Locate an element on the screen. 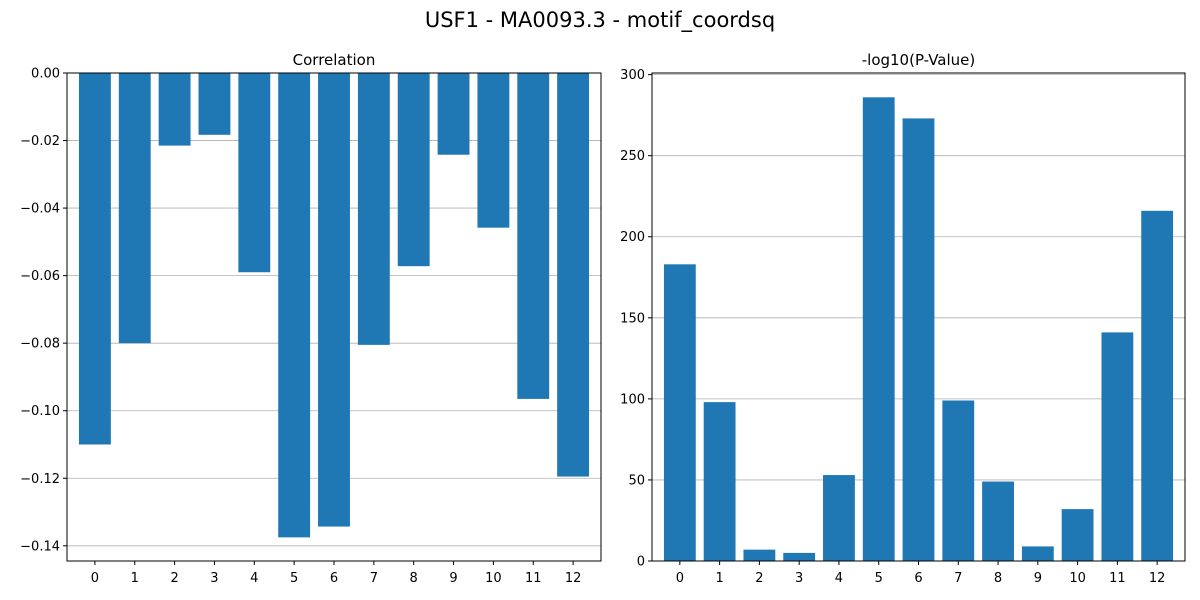  y-tick-label: −0.02 is located at coordinates (40, 141).